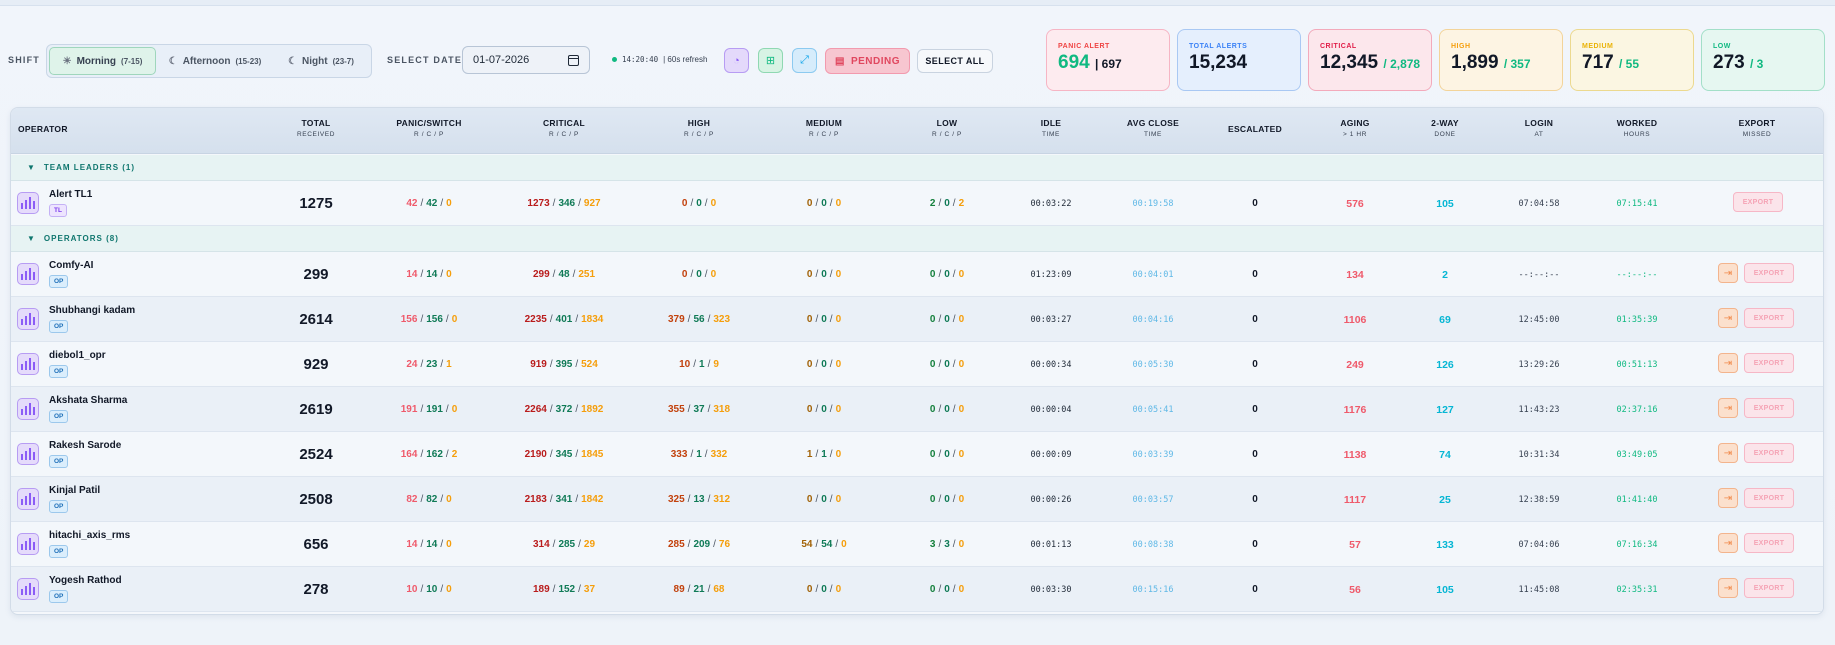 The image size is (1835, 645). I want to click on column-header-export: EXPORT MISSED, so click(1757, 128).